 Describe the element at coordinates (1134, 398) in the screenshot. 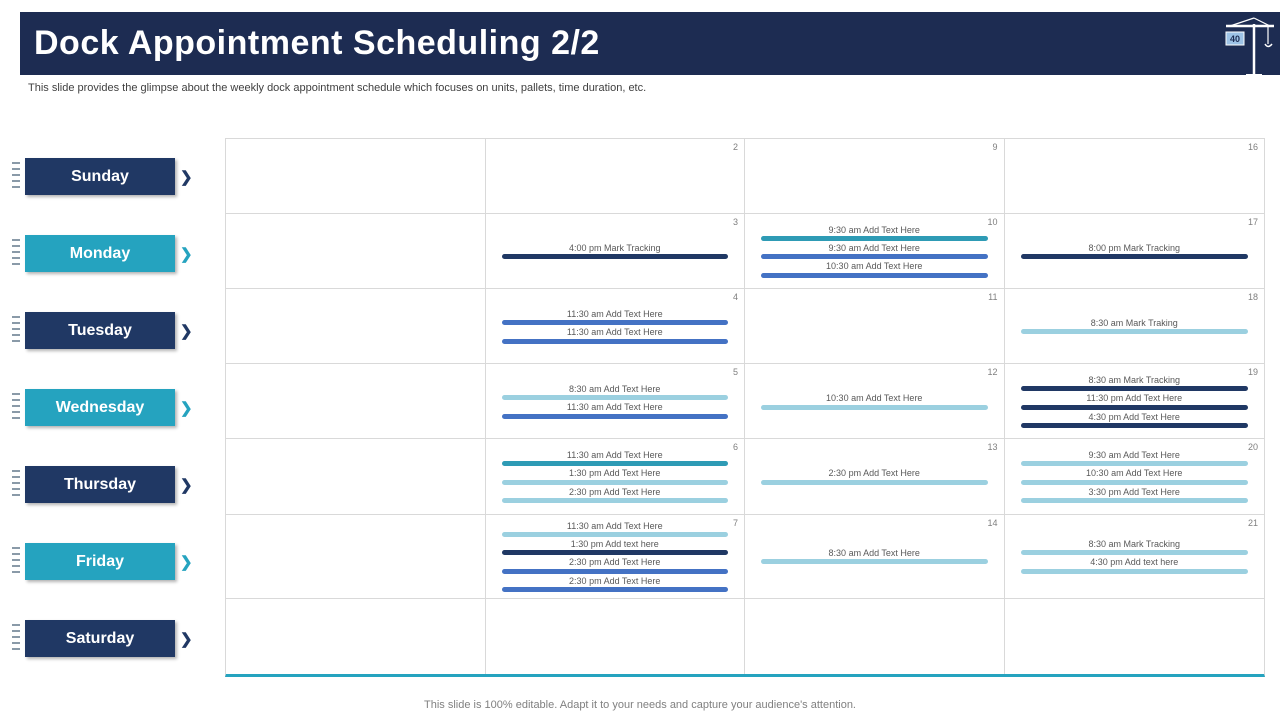

I see `event-label: 11:30 pm Add Text Here` at that location.